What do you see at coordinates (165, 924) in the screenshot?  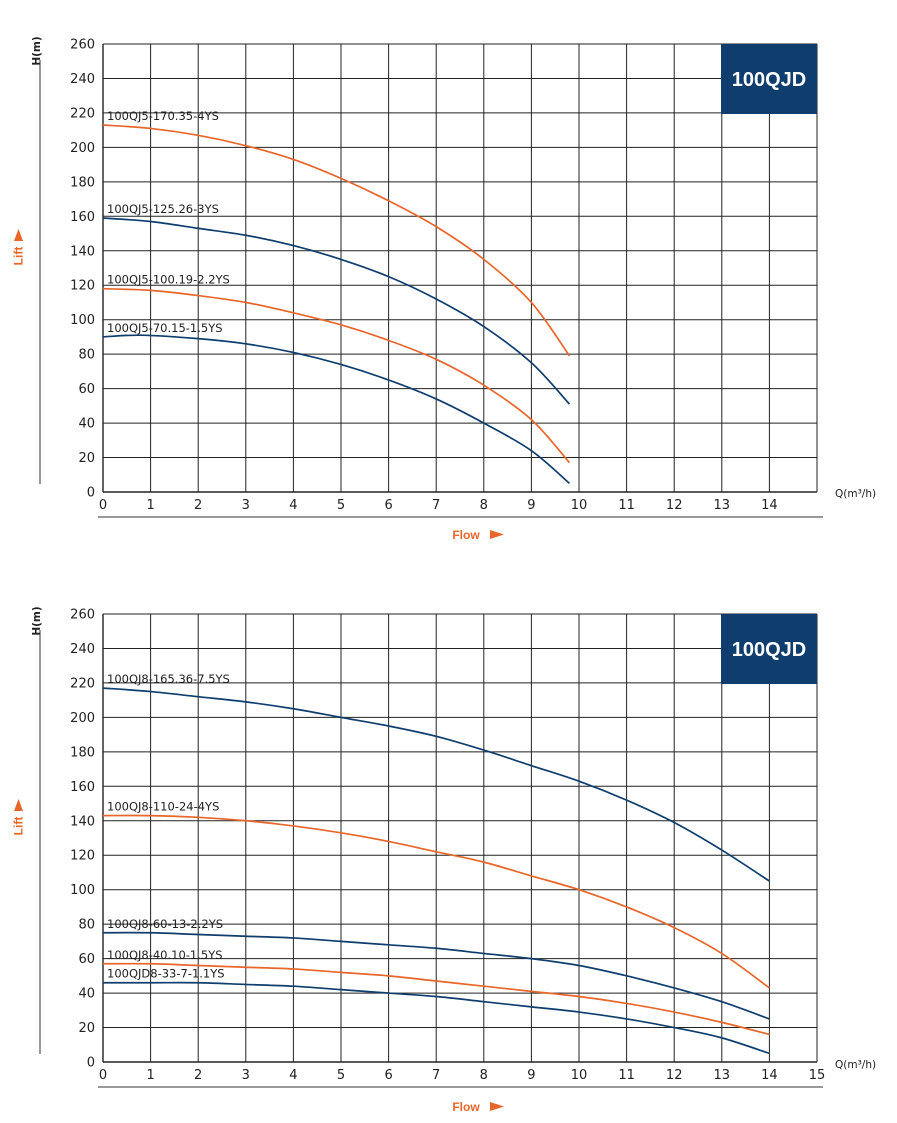 I see `series-label: 100QJ8-60-13-2.2YS` at bounding box center [165, 924].